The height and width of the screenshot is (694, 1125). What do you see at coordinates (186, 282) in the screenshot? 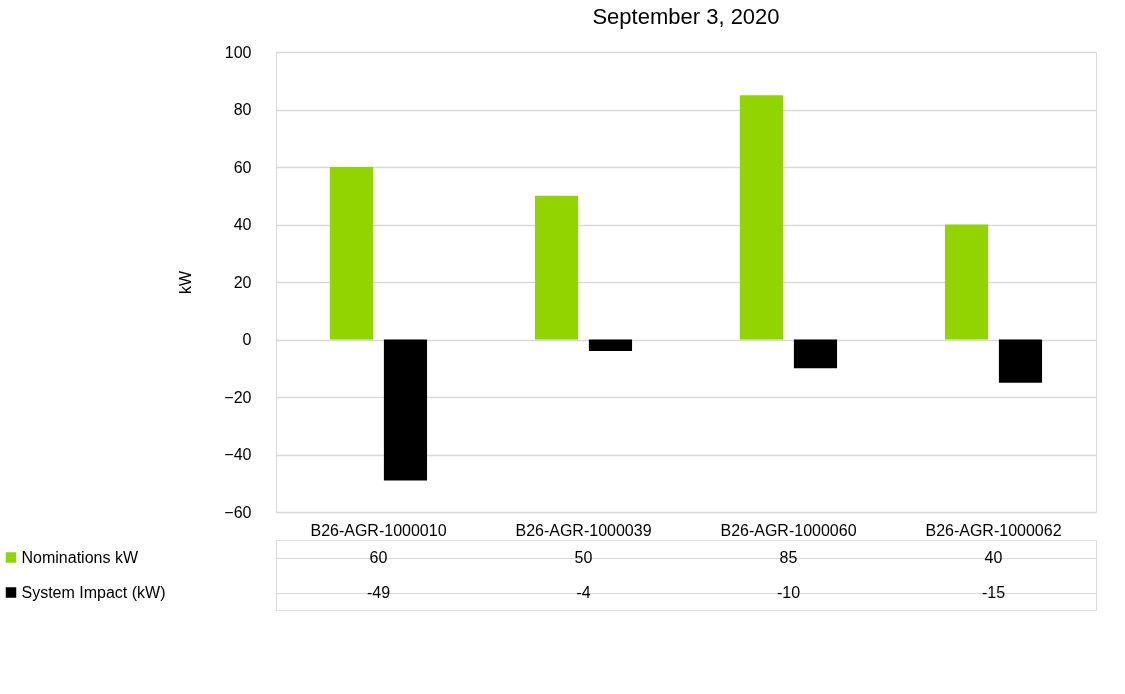
I see `y-axis-title: kW` at bounding box center [186, 282].